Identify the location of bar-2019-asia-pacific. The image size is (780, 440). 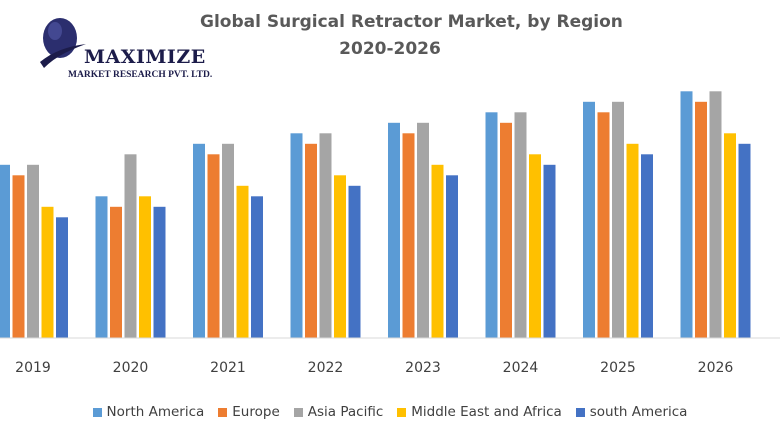
(33, 251).